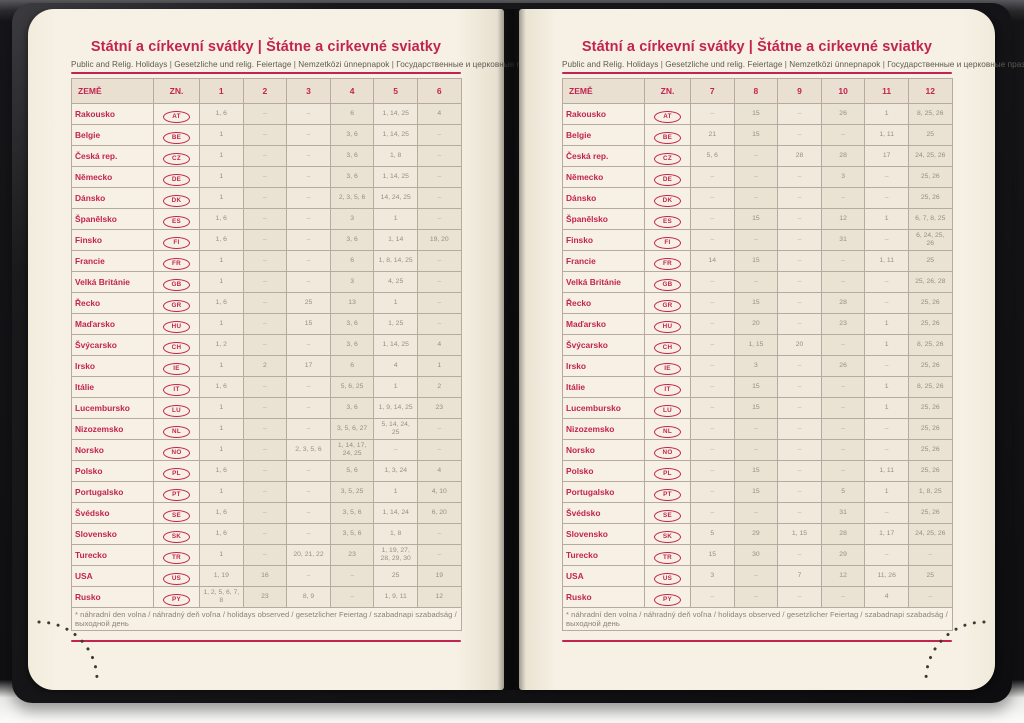  I want to click on country-code-badge: NL, so click(667, 432).